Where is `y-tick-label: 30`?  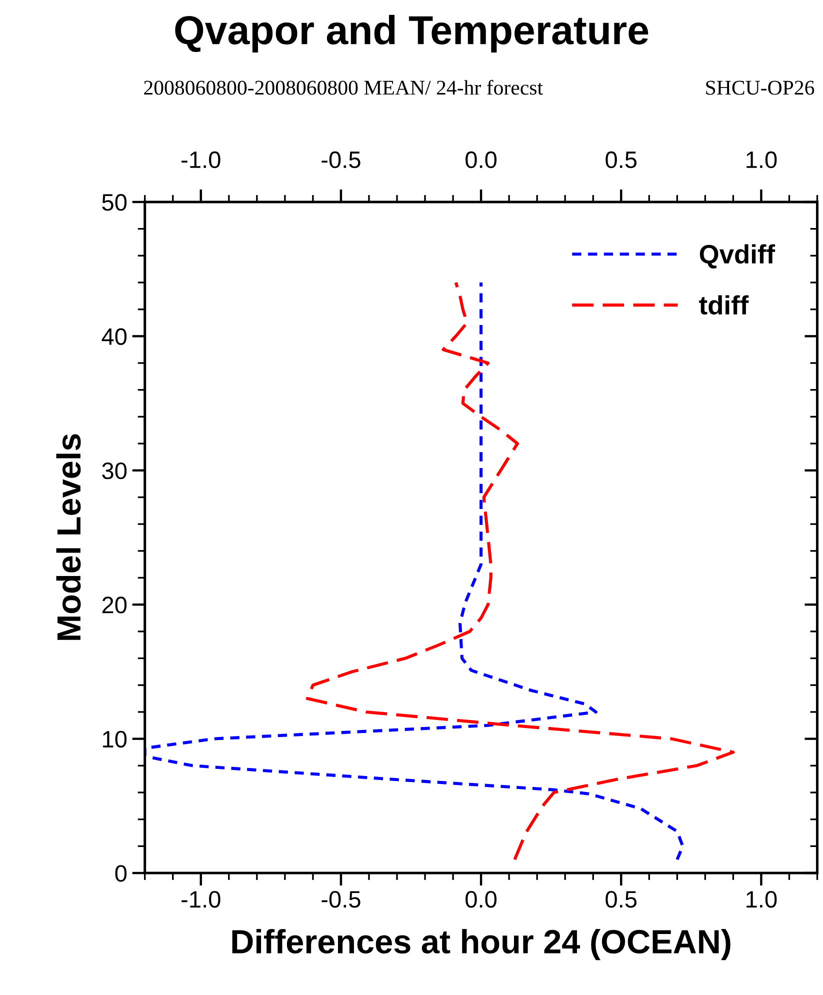
y-tick-label: 30 is located at coordinates (114, 471).